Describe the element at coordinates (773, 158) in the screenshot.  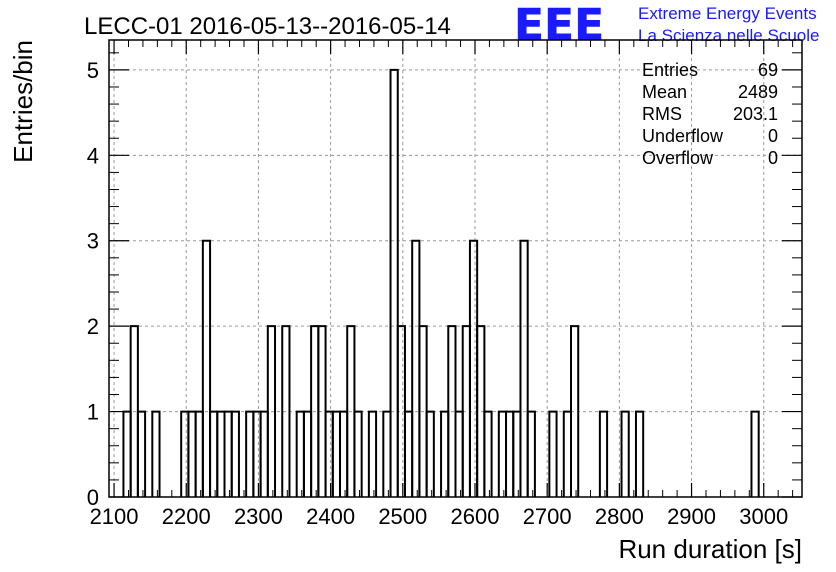
I see `stats-value-overflow: 0` at that location.